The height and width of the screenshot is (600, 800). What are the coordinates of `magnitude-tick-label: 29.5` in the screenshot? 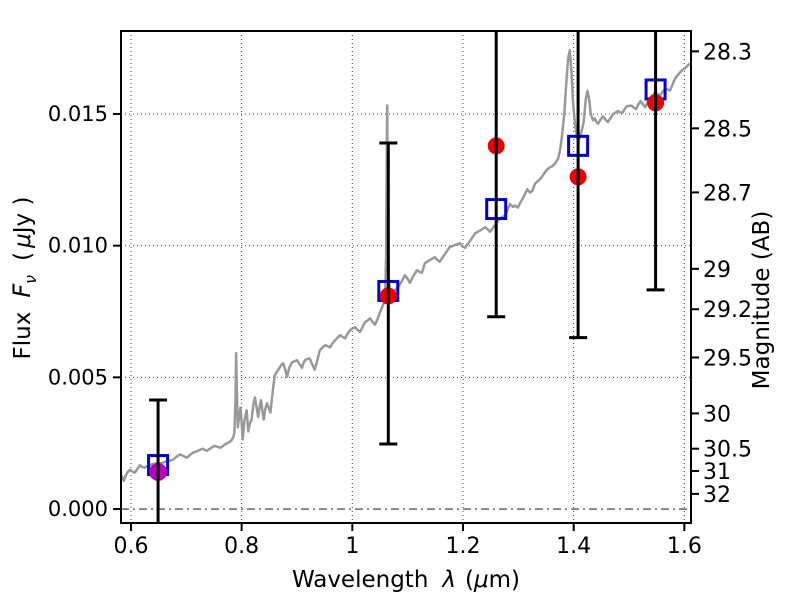 It's located at (727, 358).